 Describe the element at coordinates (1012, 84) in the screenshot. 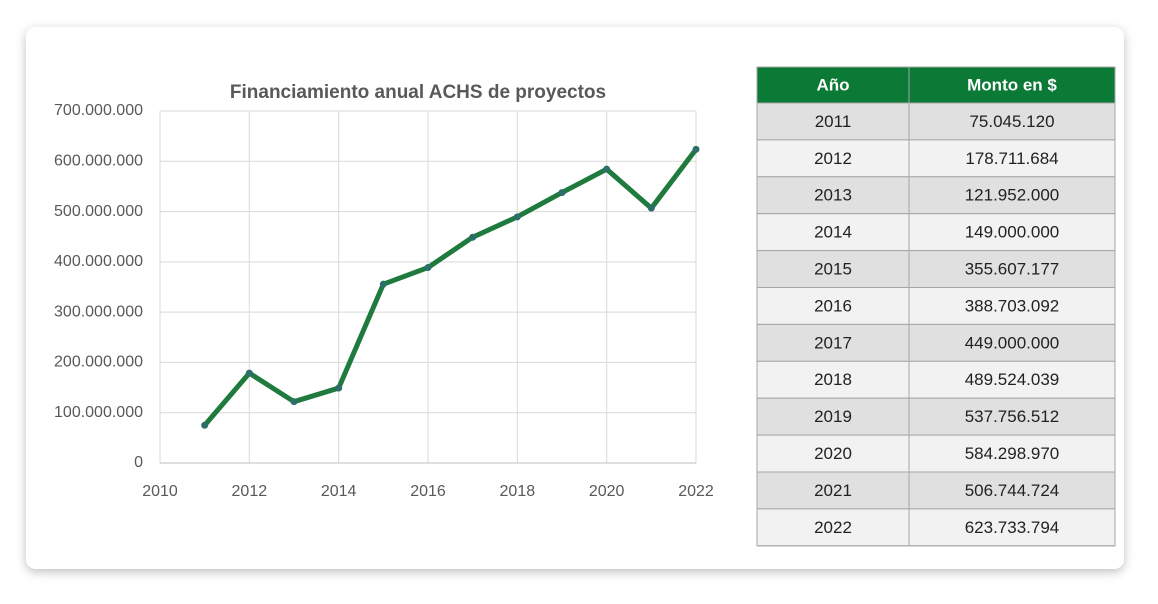

I see `header-cell: Monto en $` at that location.